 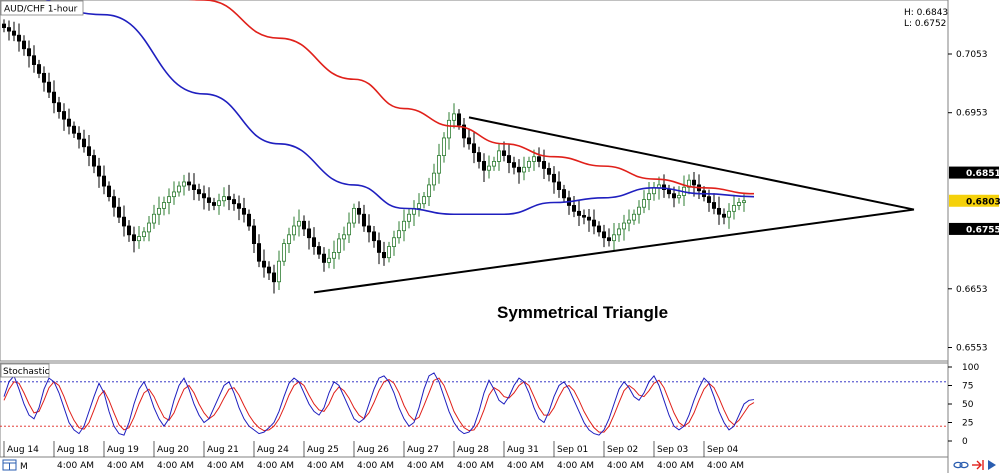 I want to click on stochastic-label-box, so click(x=25, y=370).